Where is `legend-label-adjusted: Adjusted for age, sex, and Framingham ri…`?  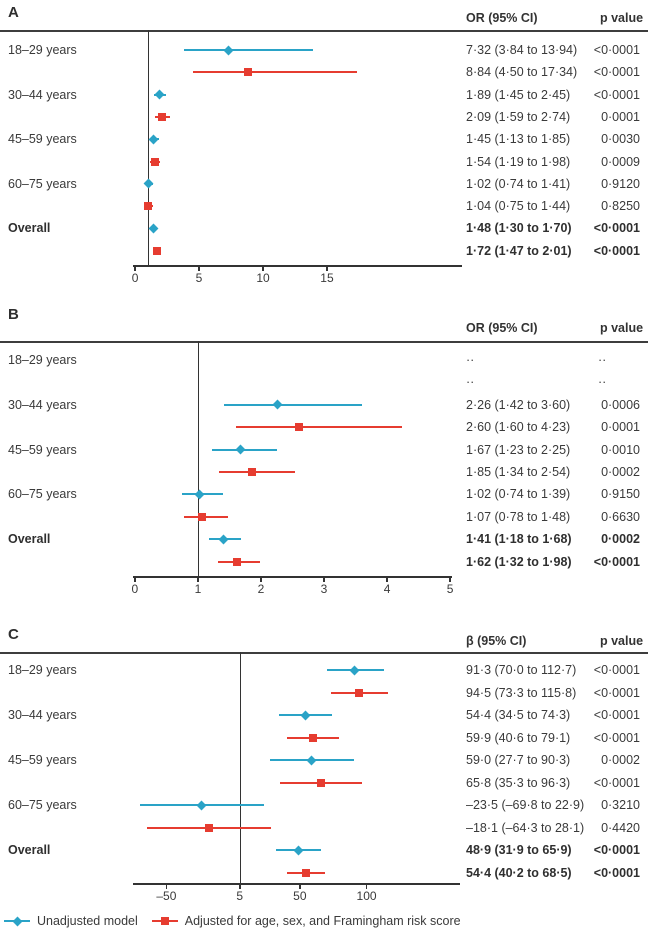 legend-label-adjusted: Adjusted for age, sex, and Framingham ri… is located at coordinates (322, 921).